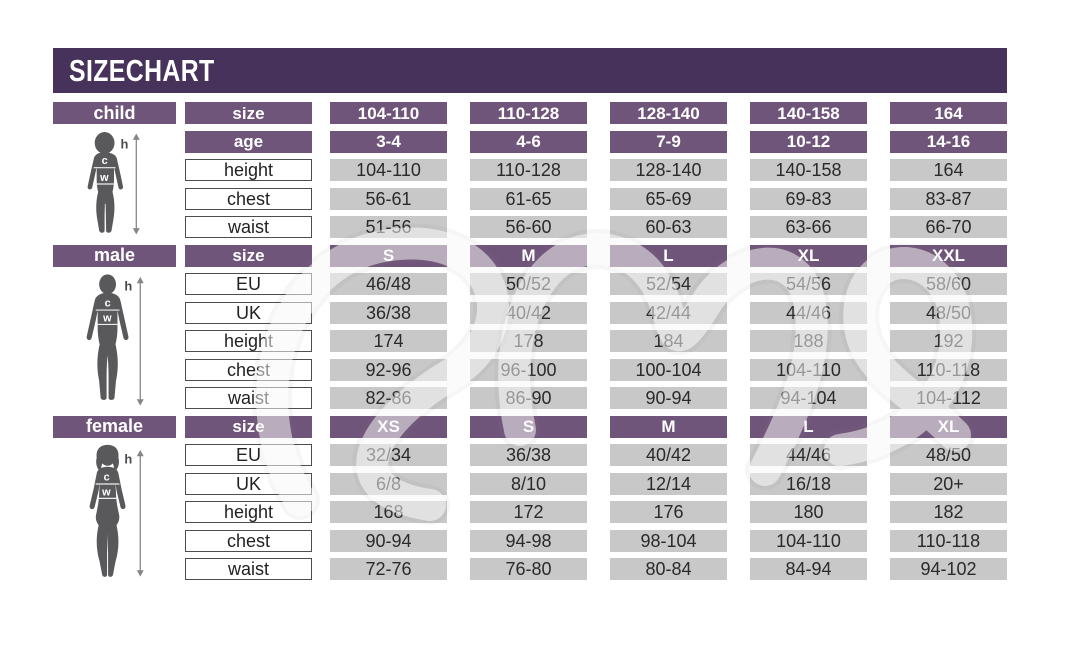 The width and height of the screenshot is (1065, 645). Describe the element at coordinates (808, 141) in the screenshot. I see `size-header-cell: 10-12` at that location.